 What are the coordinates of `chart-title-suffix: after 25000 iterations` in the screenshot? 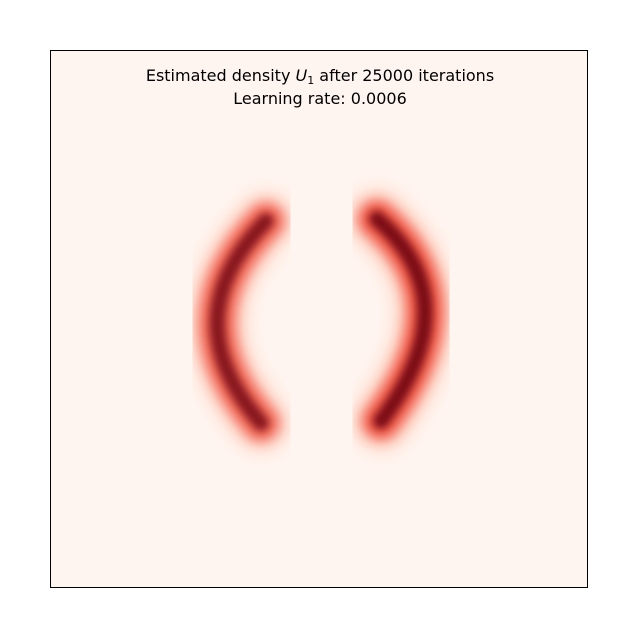 It's located at (404, 75).